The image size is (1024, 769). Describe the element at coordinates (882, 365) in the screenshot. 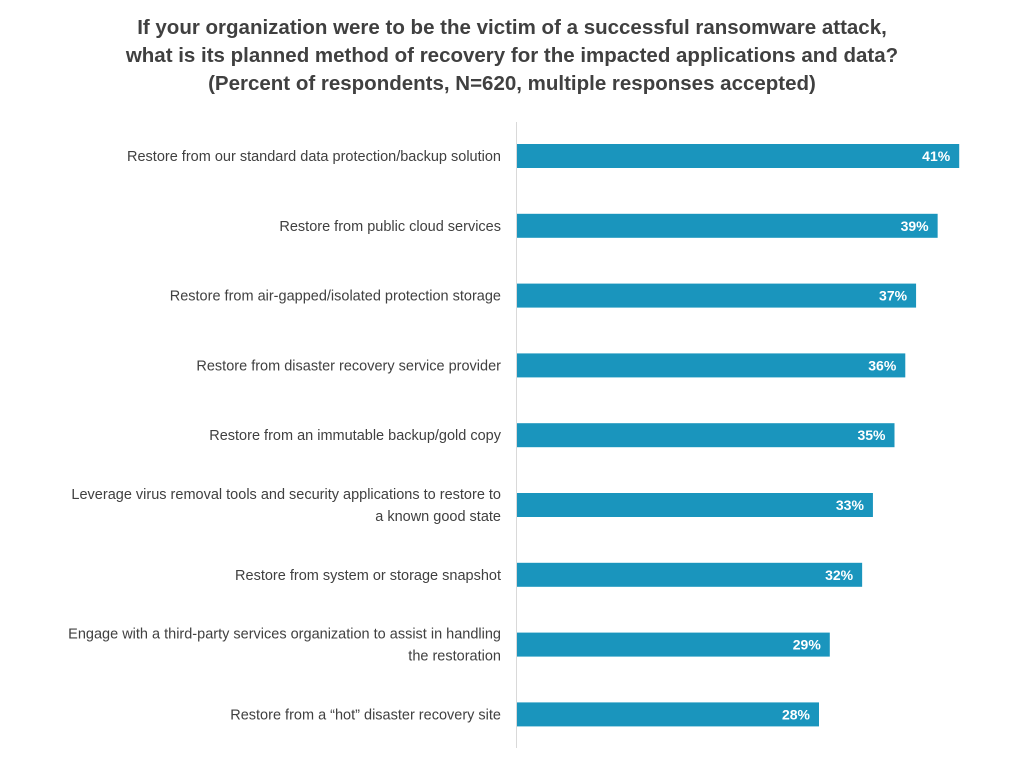

I see `bar-value-label-4: 36%` at that location.